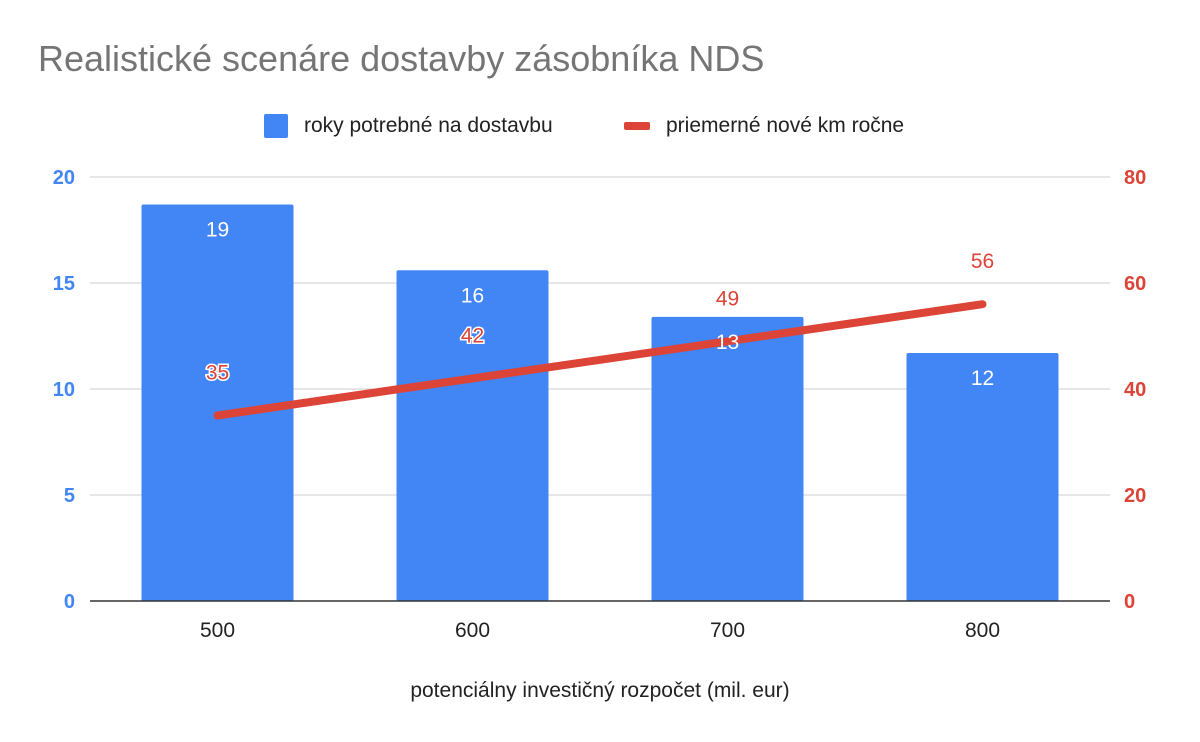  What do you see at coordinates (1135, 390) in the screenshot?
I see `y-right-tick-label: 40` at bounding box center [1135, 390].